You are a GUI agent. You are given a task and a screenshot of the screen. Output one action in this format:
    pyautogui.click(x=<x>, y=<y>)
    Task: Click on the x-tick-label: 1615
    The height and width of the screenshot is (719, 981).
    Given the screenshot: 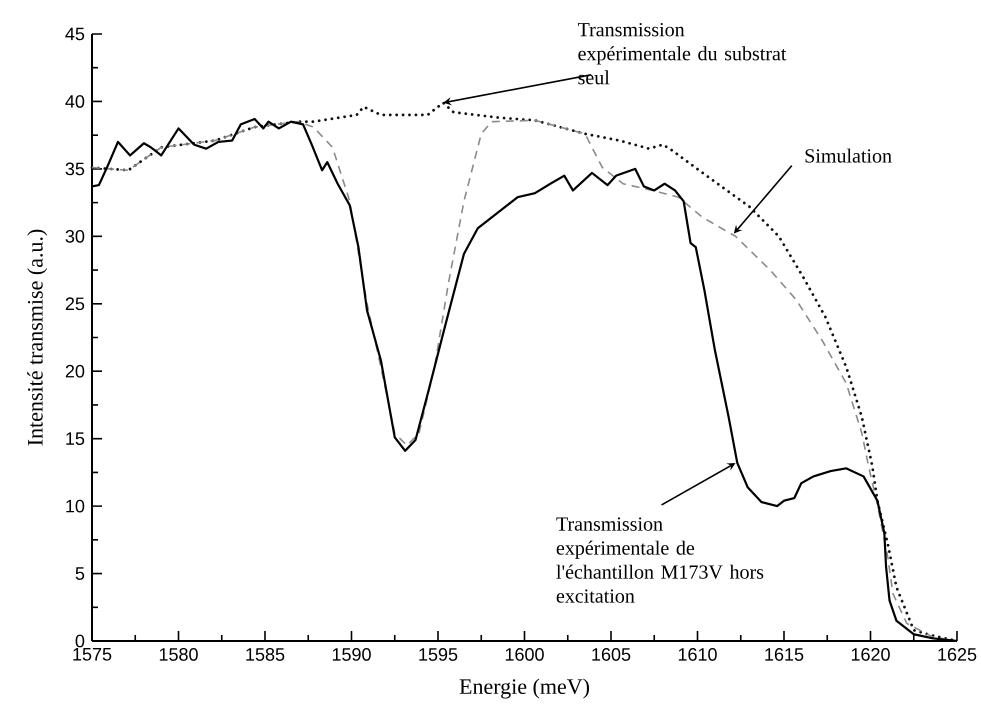 What is the action you would take?
    pyautogui.click(x=784, y=654)
    